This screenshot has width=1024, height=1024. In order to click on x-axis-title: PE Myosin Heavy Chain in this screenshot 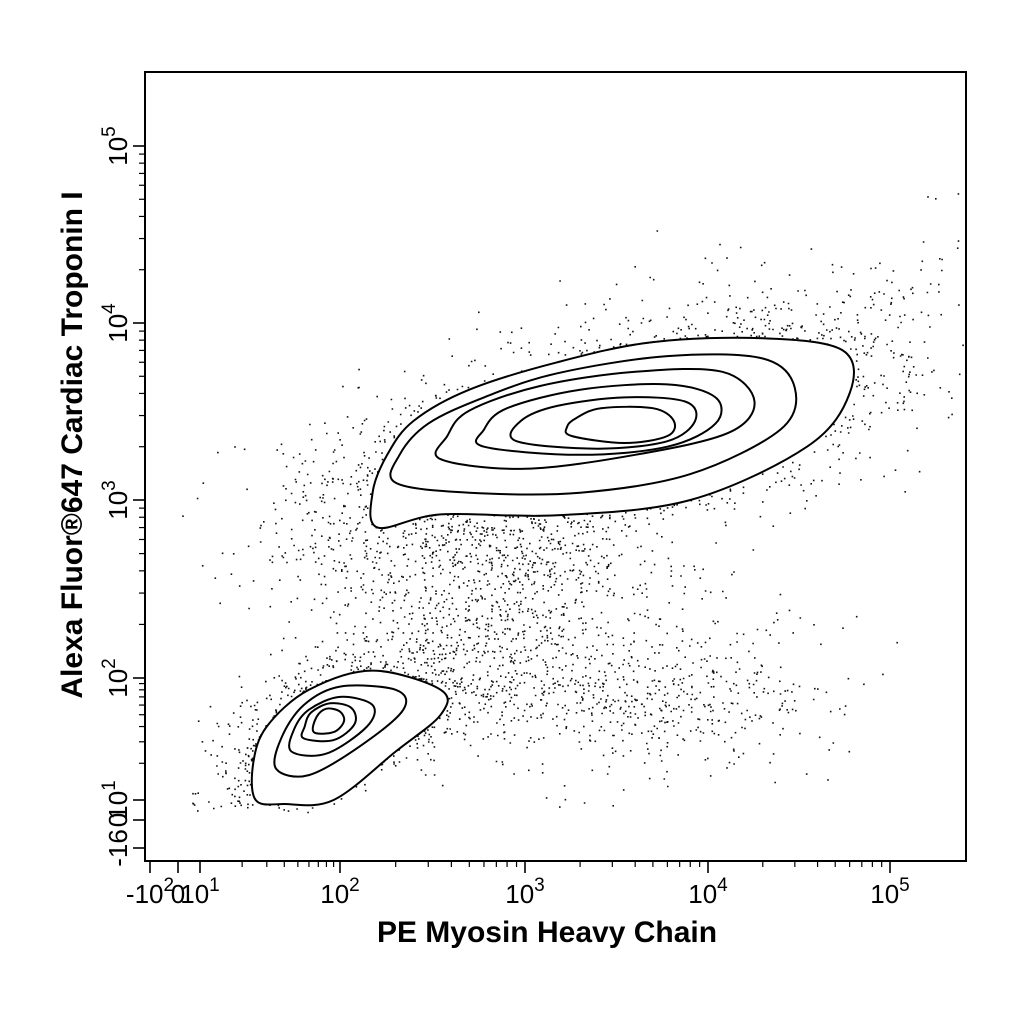, I will do `click(547, 932)`.